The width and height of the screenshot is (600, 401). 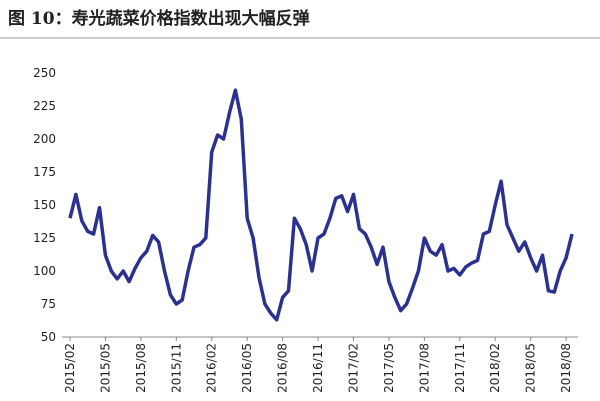 I want to click on y-tick-label: 175, so click(x=44, y=172).